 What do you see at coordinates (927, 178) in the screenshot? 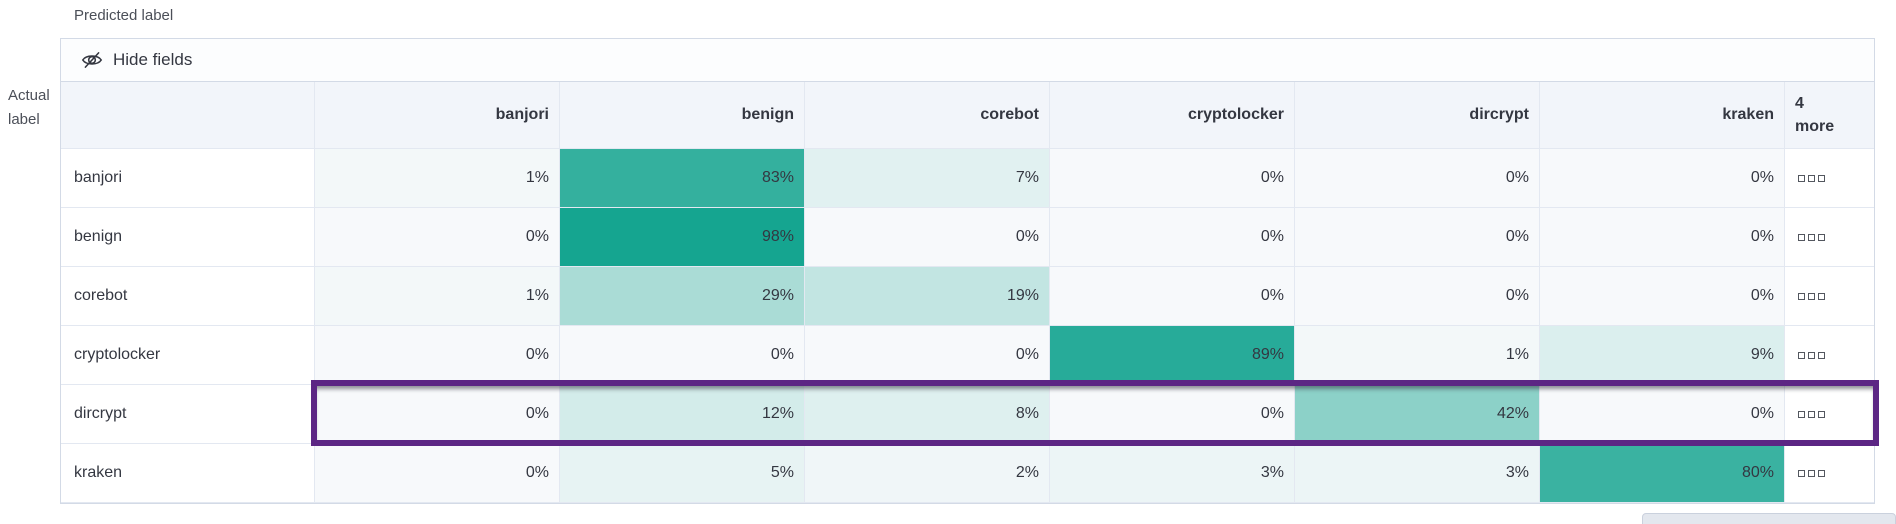
I see `matrix-cell: 7%` at bounding box center [927, 178].